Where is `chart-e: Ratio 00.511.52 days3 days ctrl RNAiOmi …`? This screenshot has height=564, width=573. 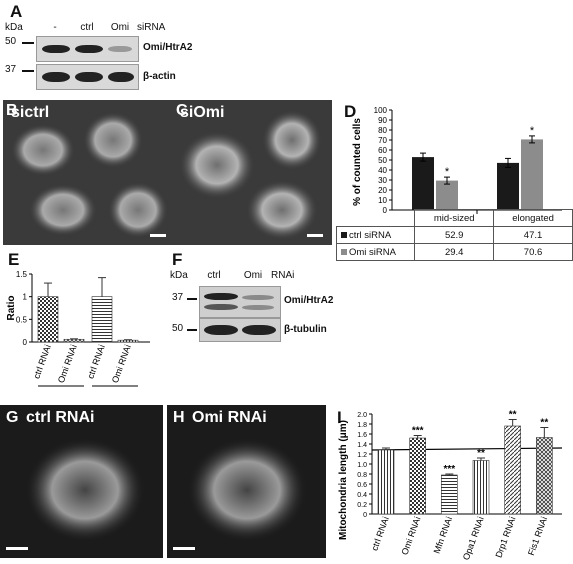
chart-e: Ratio 00.511.52 days3 days ctrl RNAiOmi … is located at coordinates (78, 328).